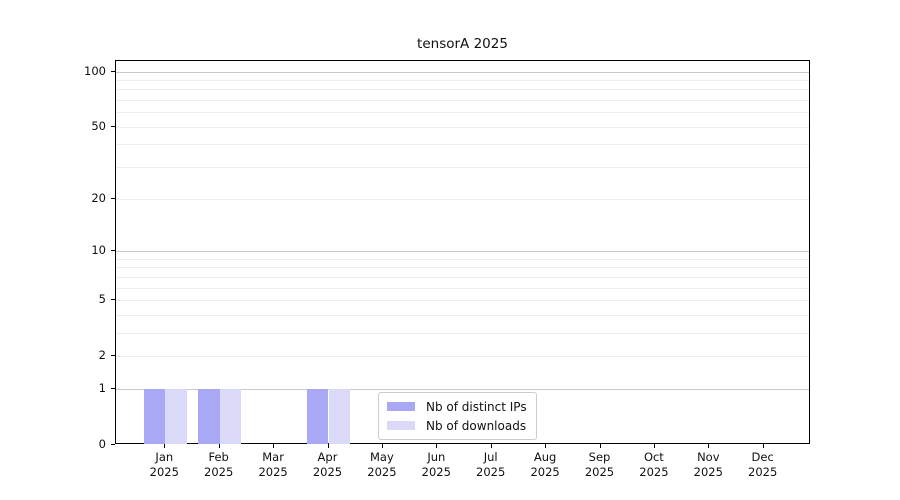 Image resolution: width=900 pixels, height=500 pixels. I want to click on bar-nb-of-downloads-apr, so click(339, 416).